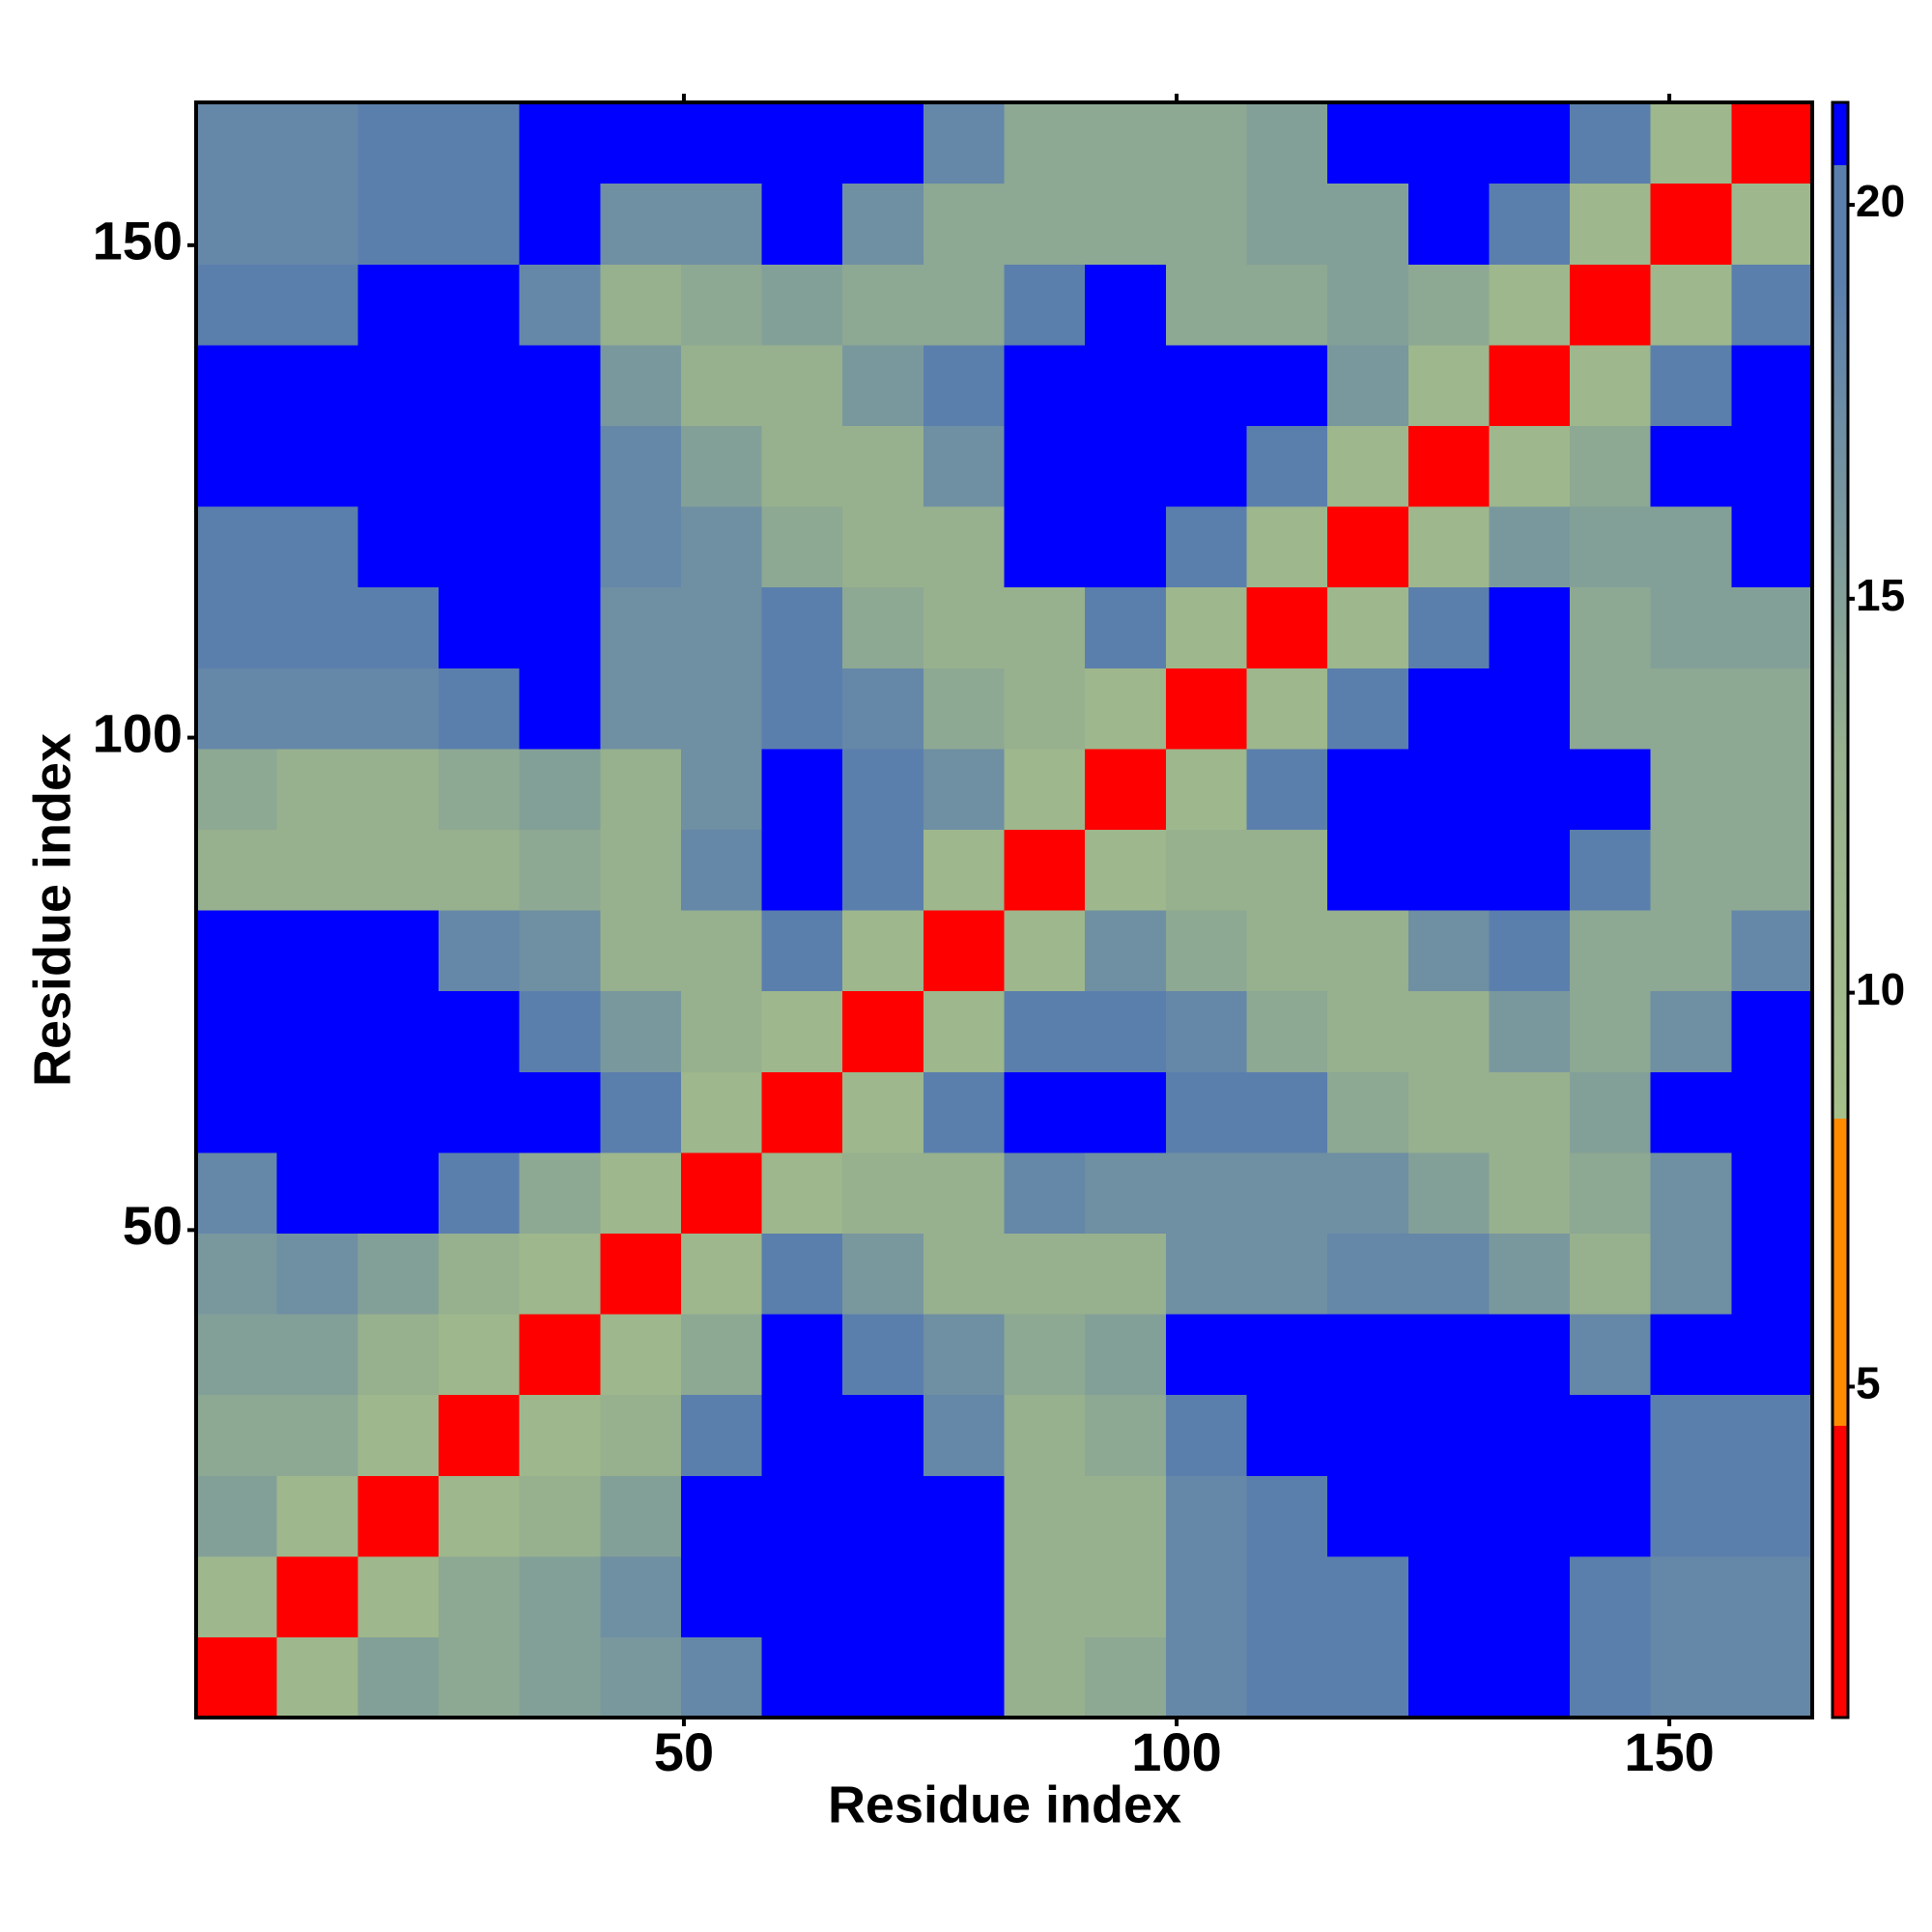 Image resolution: width=1932 pixels, height=1932 pixels. I want to click on x-axis-title: Residue index, so click(1005, 1804).